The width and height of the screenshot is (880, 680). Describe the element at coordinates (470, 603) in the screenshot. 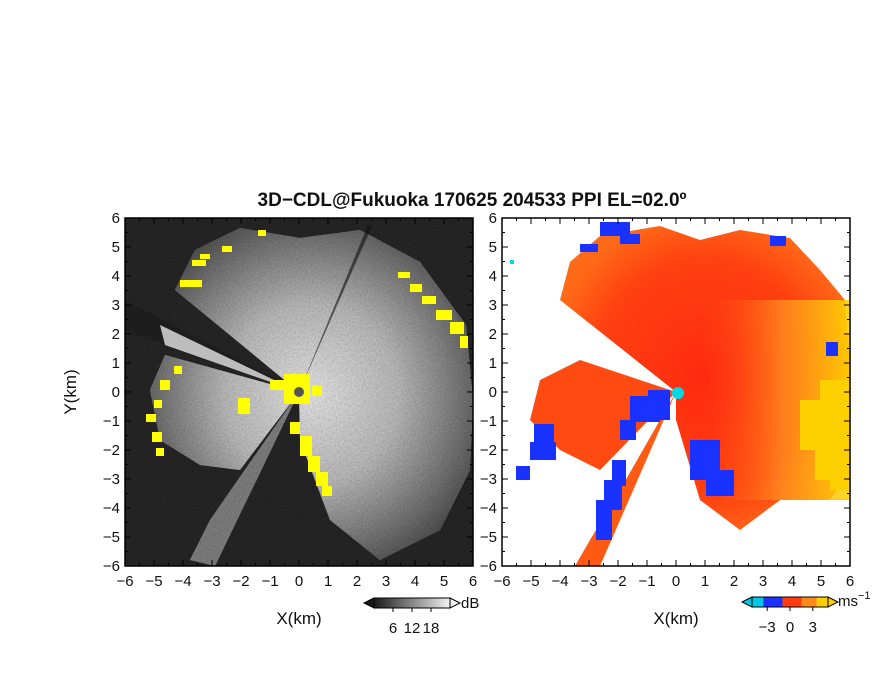

I see `reflectivity-colorbar-unit: dB` at that location.